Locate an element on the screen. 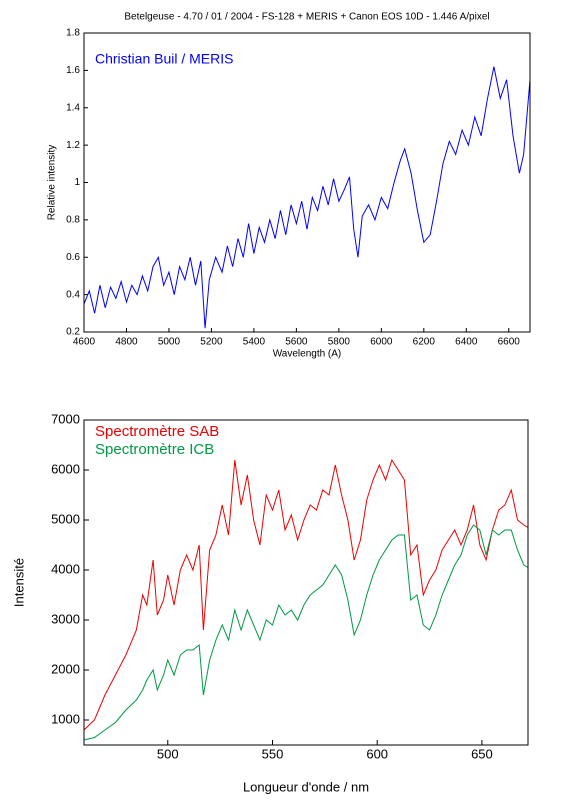 This screenshot has height=800, width=580. legend-entry: Christian Buil / MERIS is located at coordinates (164, 59).